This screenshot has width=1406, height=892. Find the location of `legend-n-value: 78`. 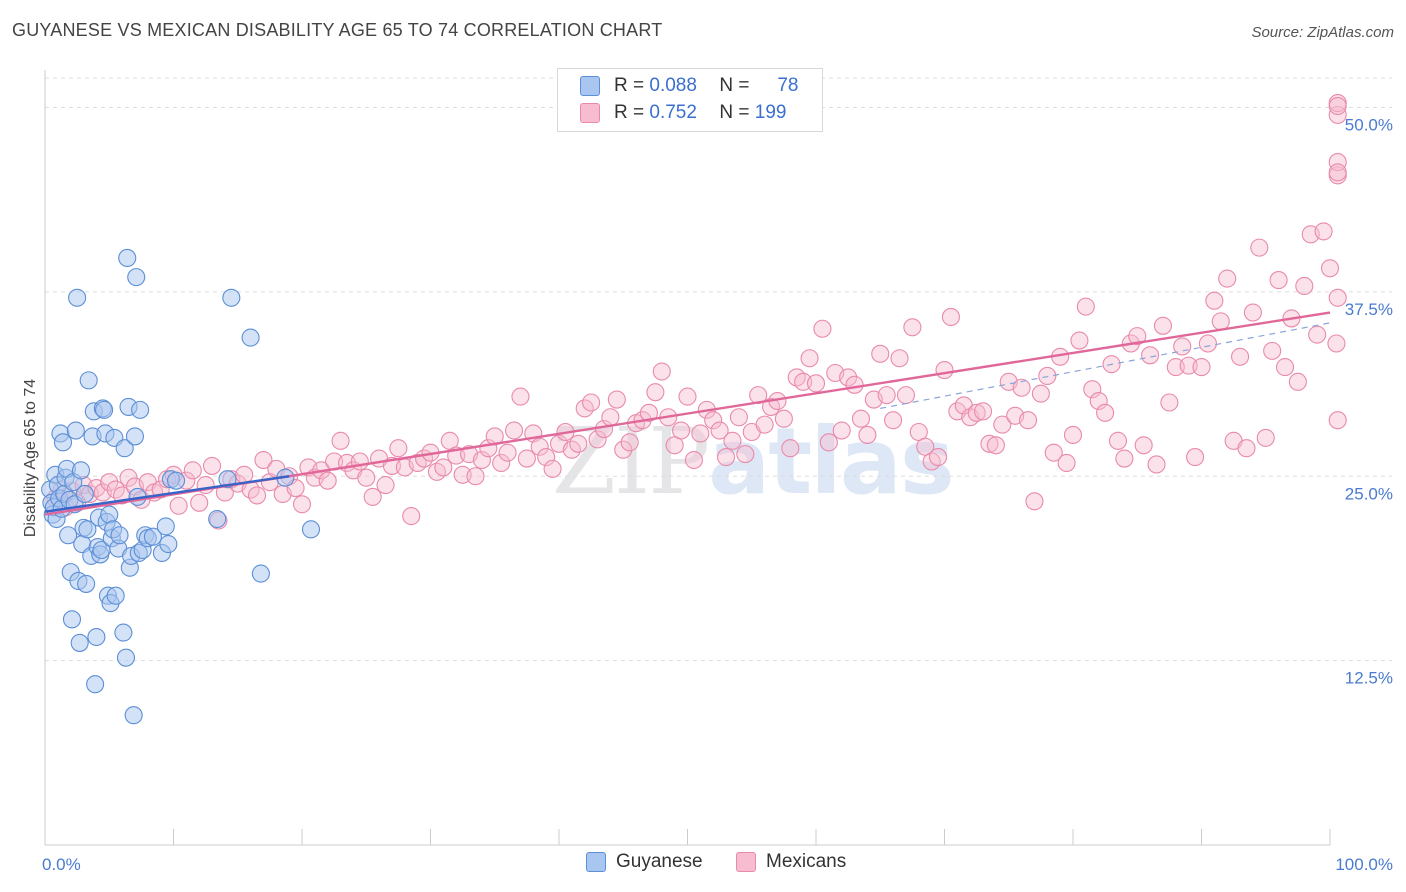

legend-n-value: 78 is located at coordinates (788, 85).